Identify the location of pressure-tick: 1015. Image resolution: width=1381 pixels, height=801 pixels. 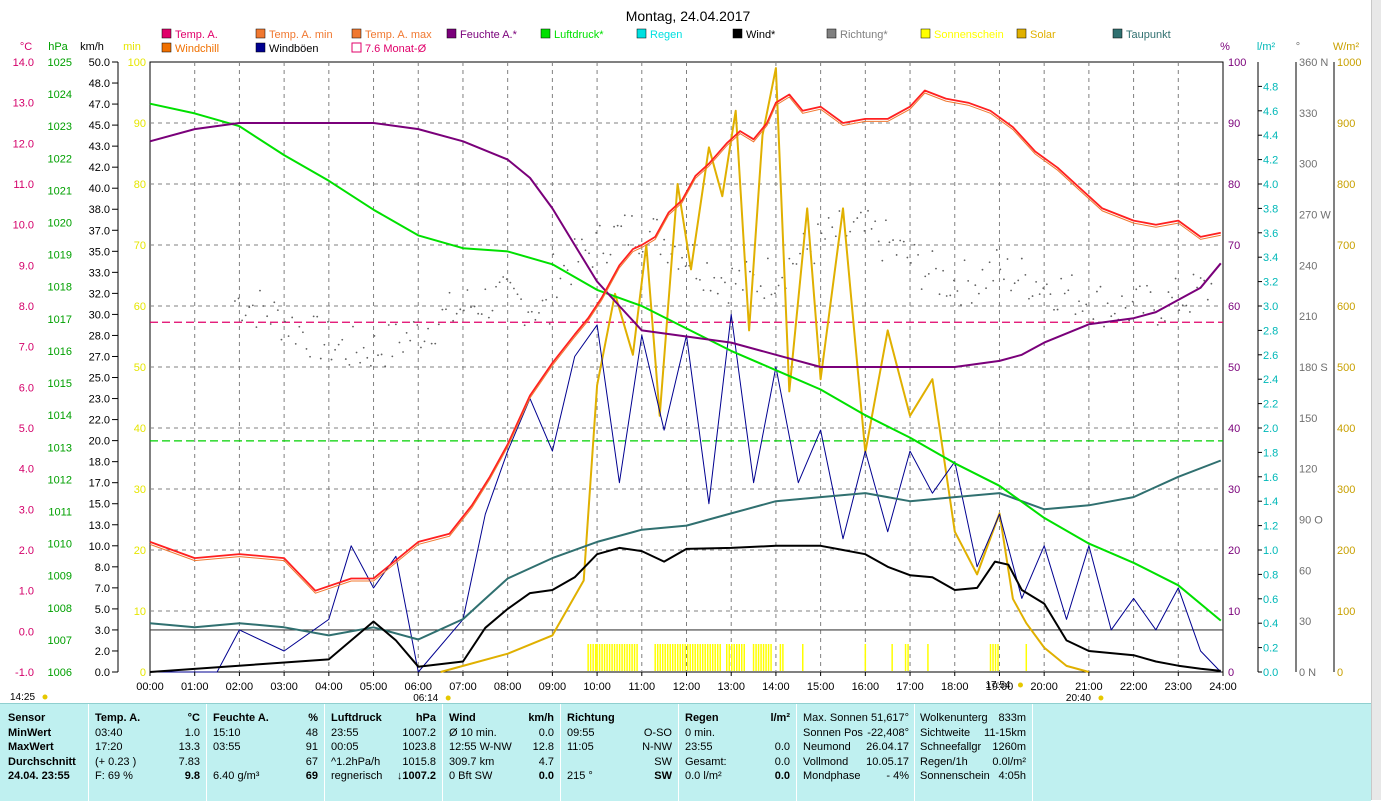
(60, 384).